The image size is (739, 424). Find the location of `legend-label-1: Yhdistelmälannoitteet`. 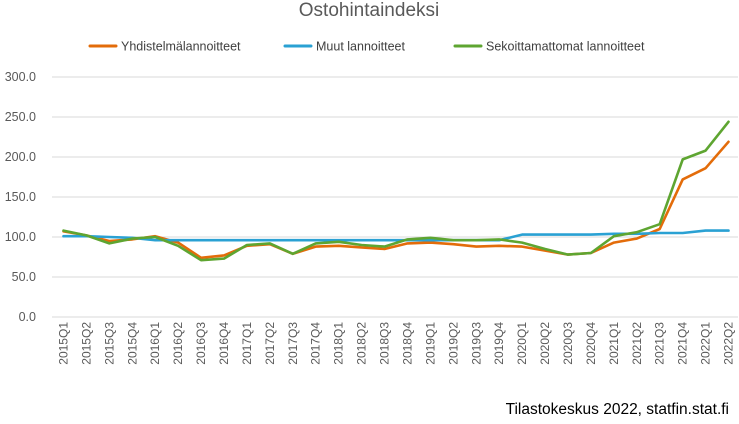

legend-label-1: Yhdistelmälannoitteet is located at coordinates (181, 47).